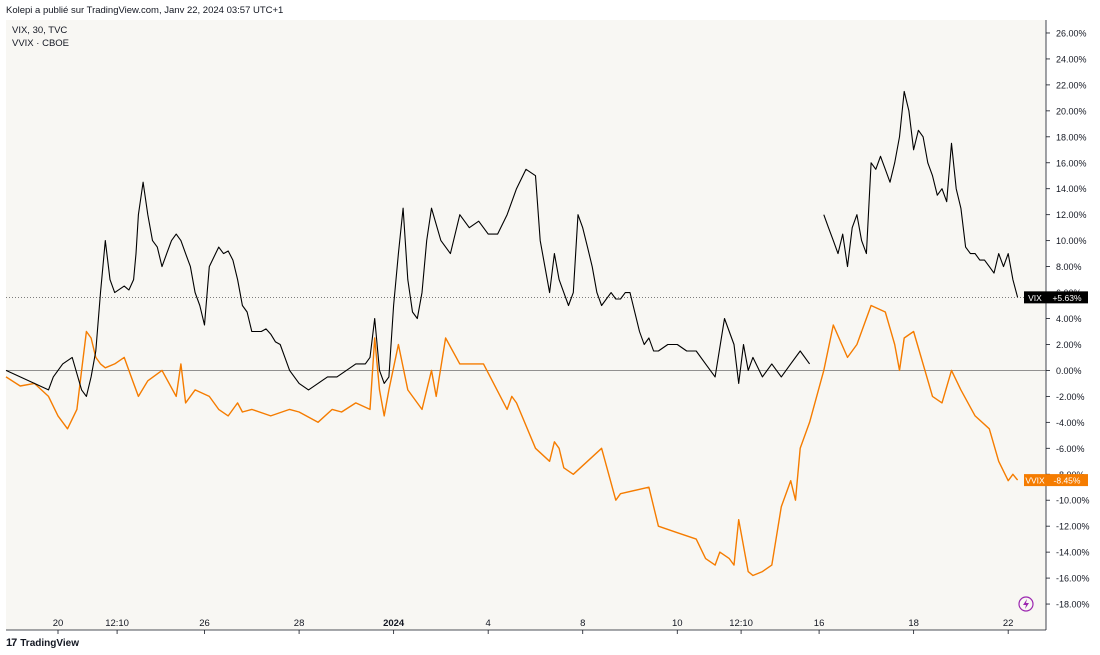 The width and height of the screenshot is (1100, 655). Describe the element at coordinates (677, 623) in the screenshot. I see `x-tick-label: 10` at that location.